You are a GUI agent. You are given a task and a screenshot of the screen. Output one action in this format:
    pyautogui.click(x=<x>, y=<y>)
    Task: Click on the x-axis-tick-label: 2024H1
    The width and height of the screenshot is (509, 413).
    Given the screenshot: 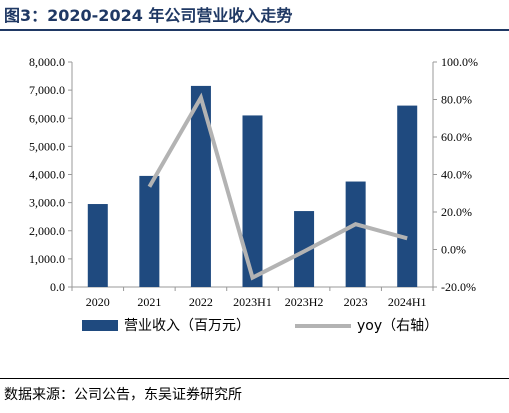 What is the action you would take?
    pyautogui.click(x=407, y=302)
    